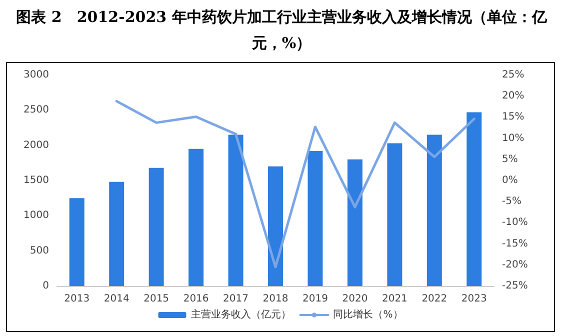  What do you see at coordinates (512, 202) in the screenshot?
I see `y2-tick-label: -5%` at bounding box center [512, 202].